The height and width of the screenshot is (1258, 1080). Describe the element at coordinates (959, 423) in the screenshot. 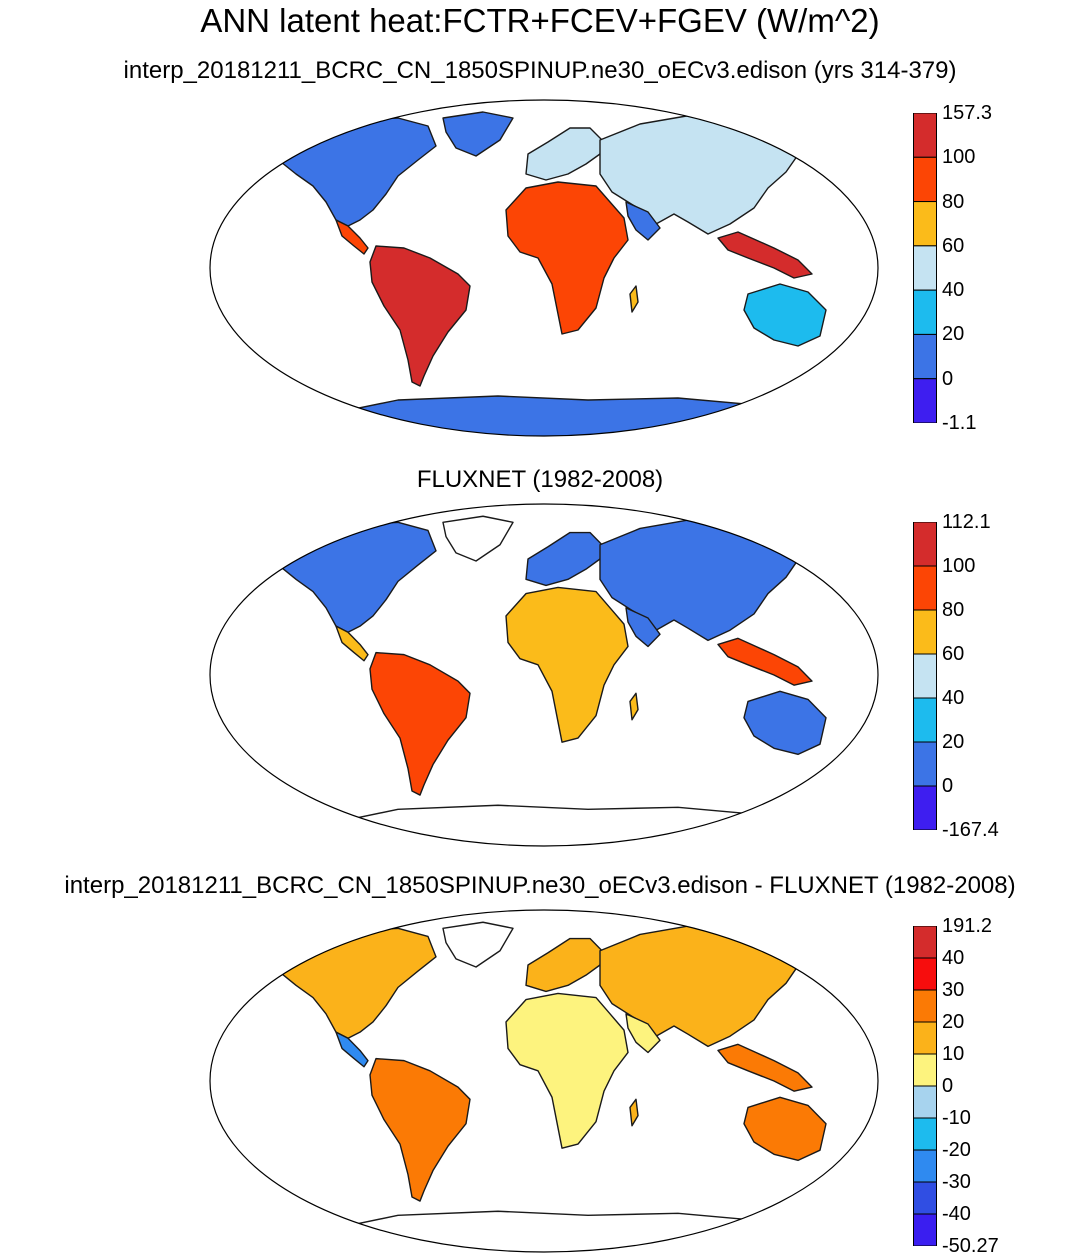

I see `colorbar-tick-label: -1.1` at that location.